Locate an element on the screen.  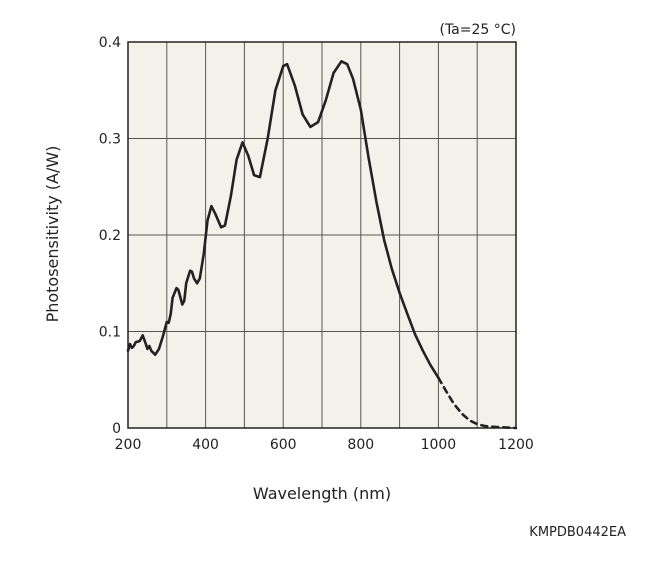
y-tick-label: 0.2 is located at coordinates (110, 236).